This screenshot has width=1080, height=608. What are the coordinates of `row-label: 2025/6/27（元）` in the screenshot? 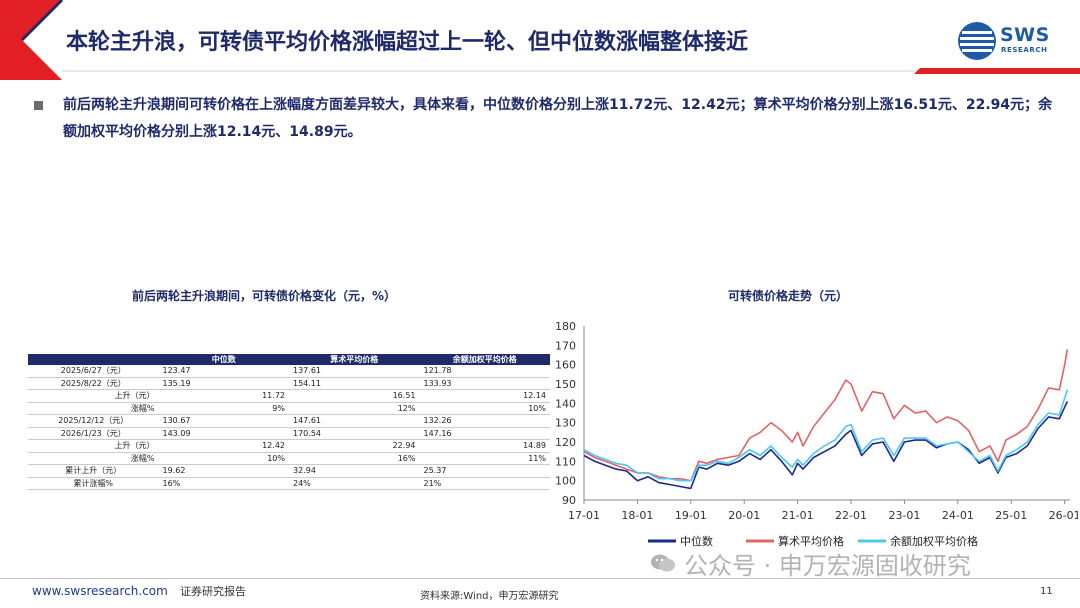 It's located at (93, 371).